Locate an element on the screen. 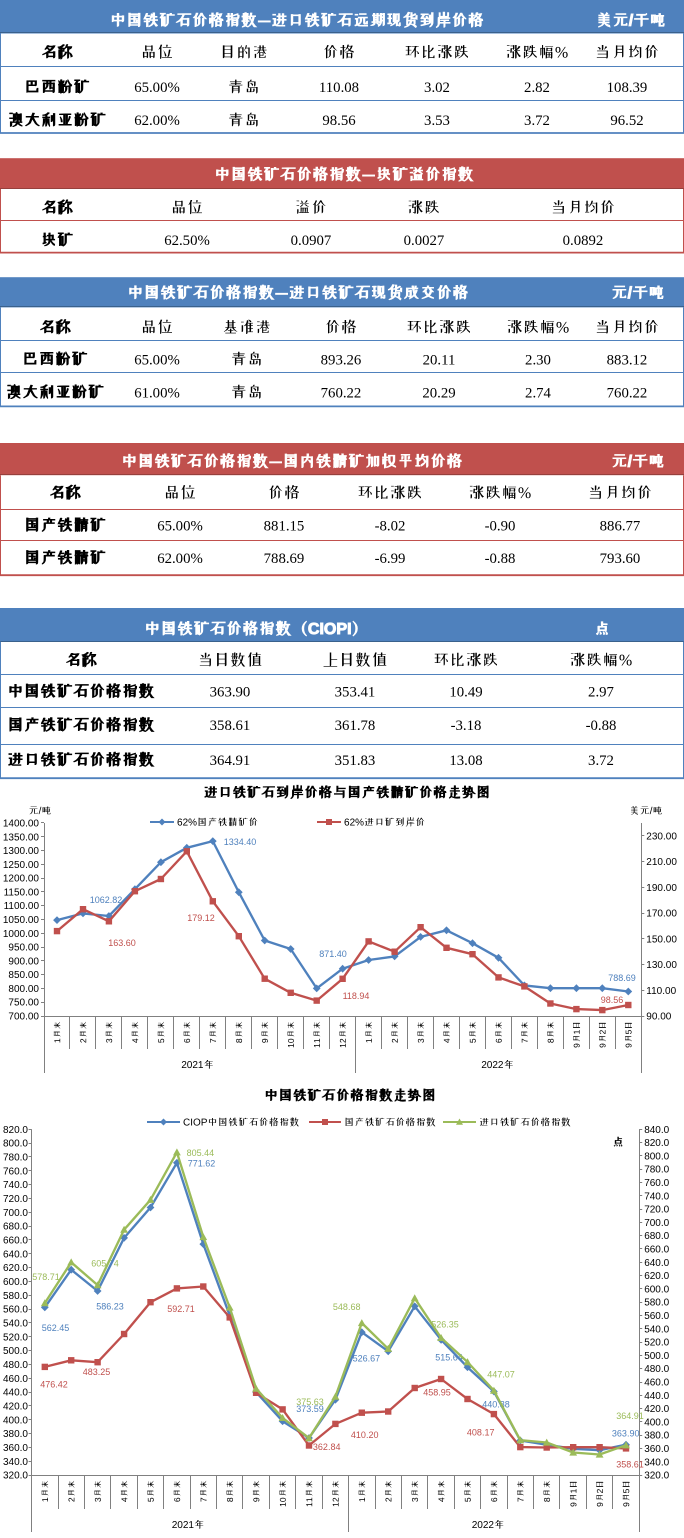  svg-text: 0.0027 is located at coordinates (424, 241).